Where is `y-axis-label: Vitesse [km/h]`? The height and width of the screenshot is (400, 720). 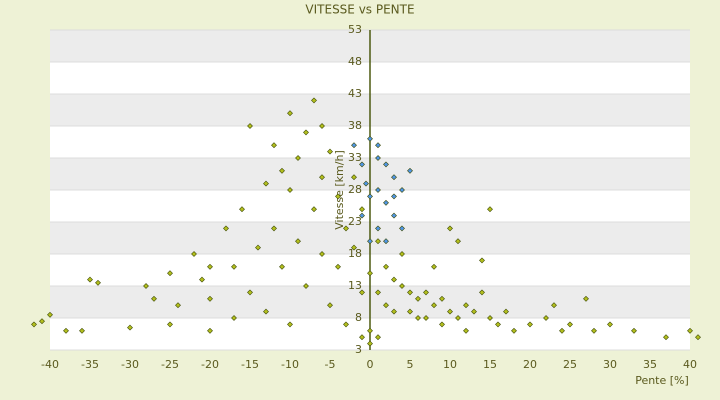
y-axis-label: Vitesse [km/h] is located at coordinates (339, 190).